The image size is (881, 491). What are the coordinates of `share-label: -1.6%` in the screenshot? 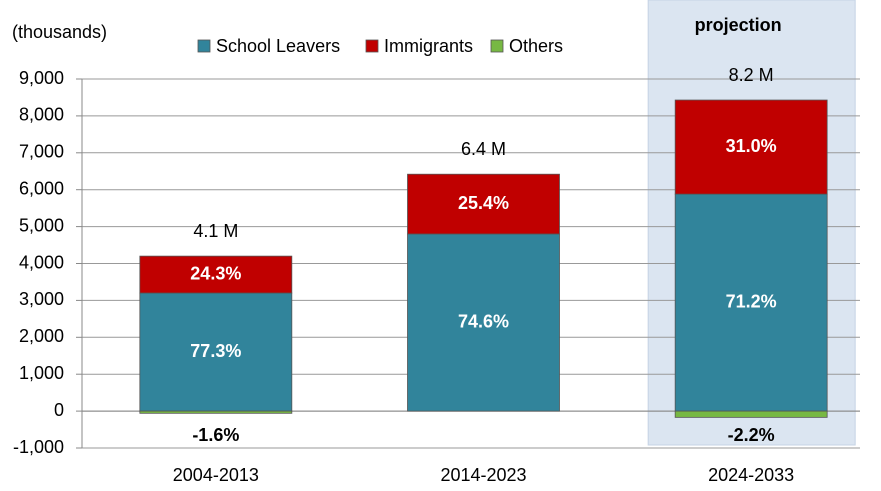 It's located at (215, 435).